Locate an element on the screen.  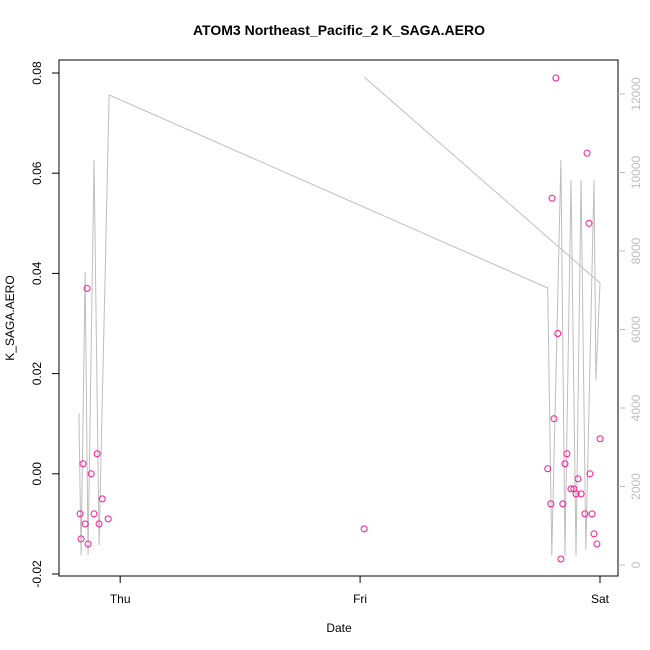
y2-tick-label: 4000 is located at coordinates (636, 407).